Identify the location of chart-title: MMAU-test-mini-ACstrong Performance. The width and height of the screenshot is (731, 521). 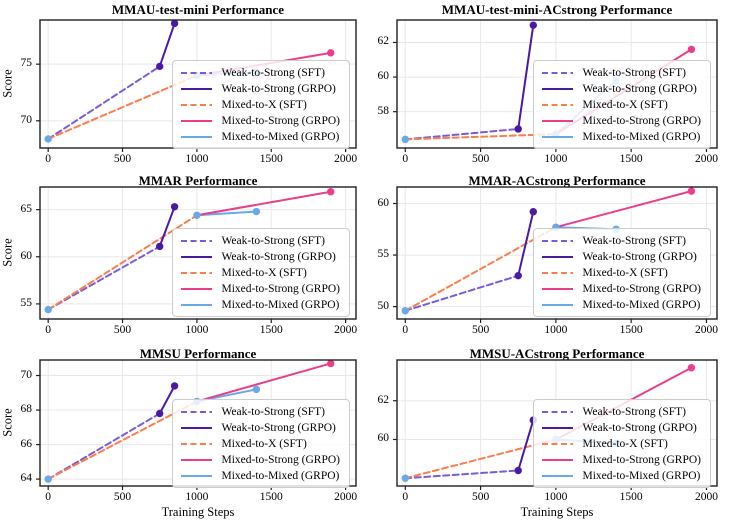
(557, 9).